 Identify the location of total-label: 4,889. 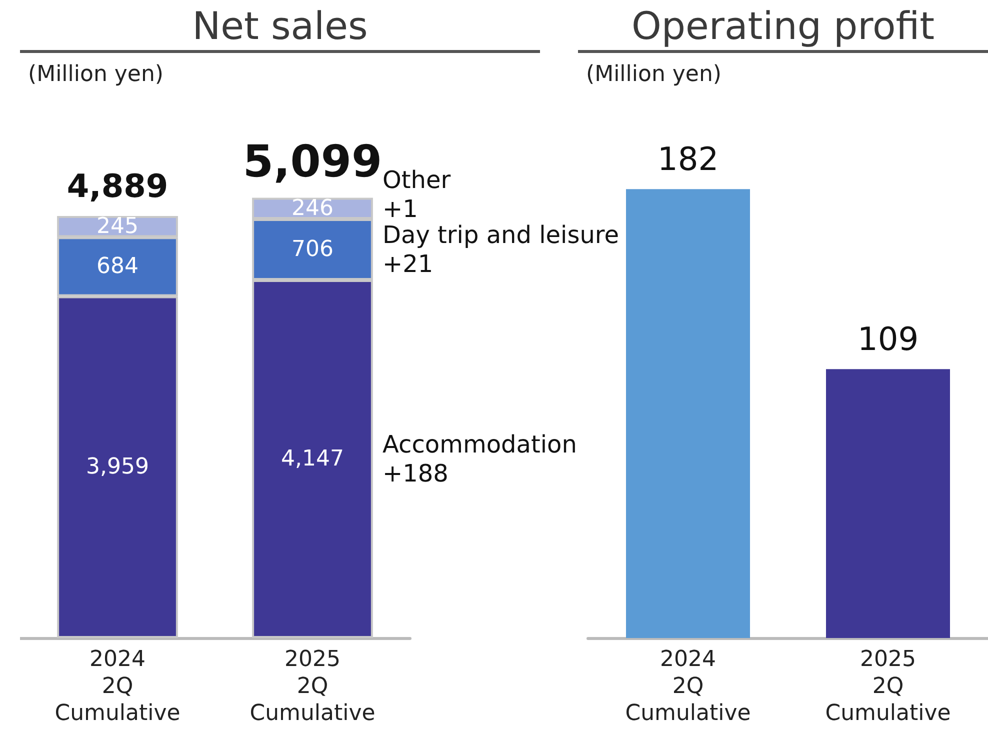
(117, 186).